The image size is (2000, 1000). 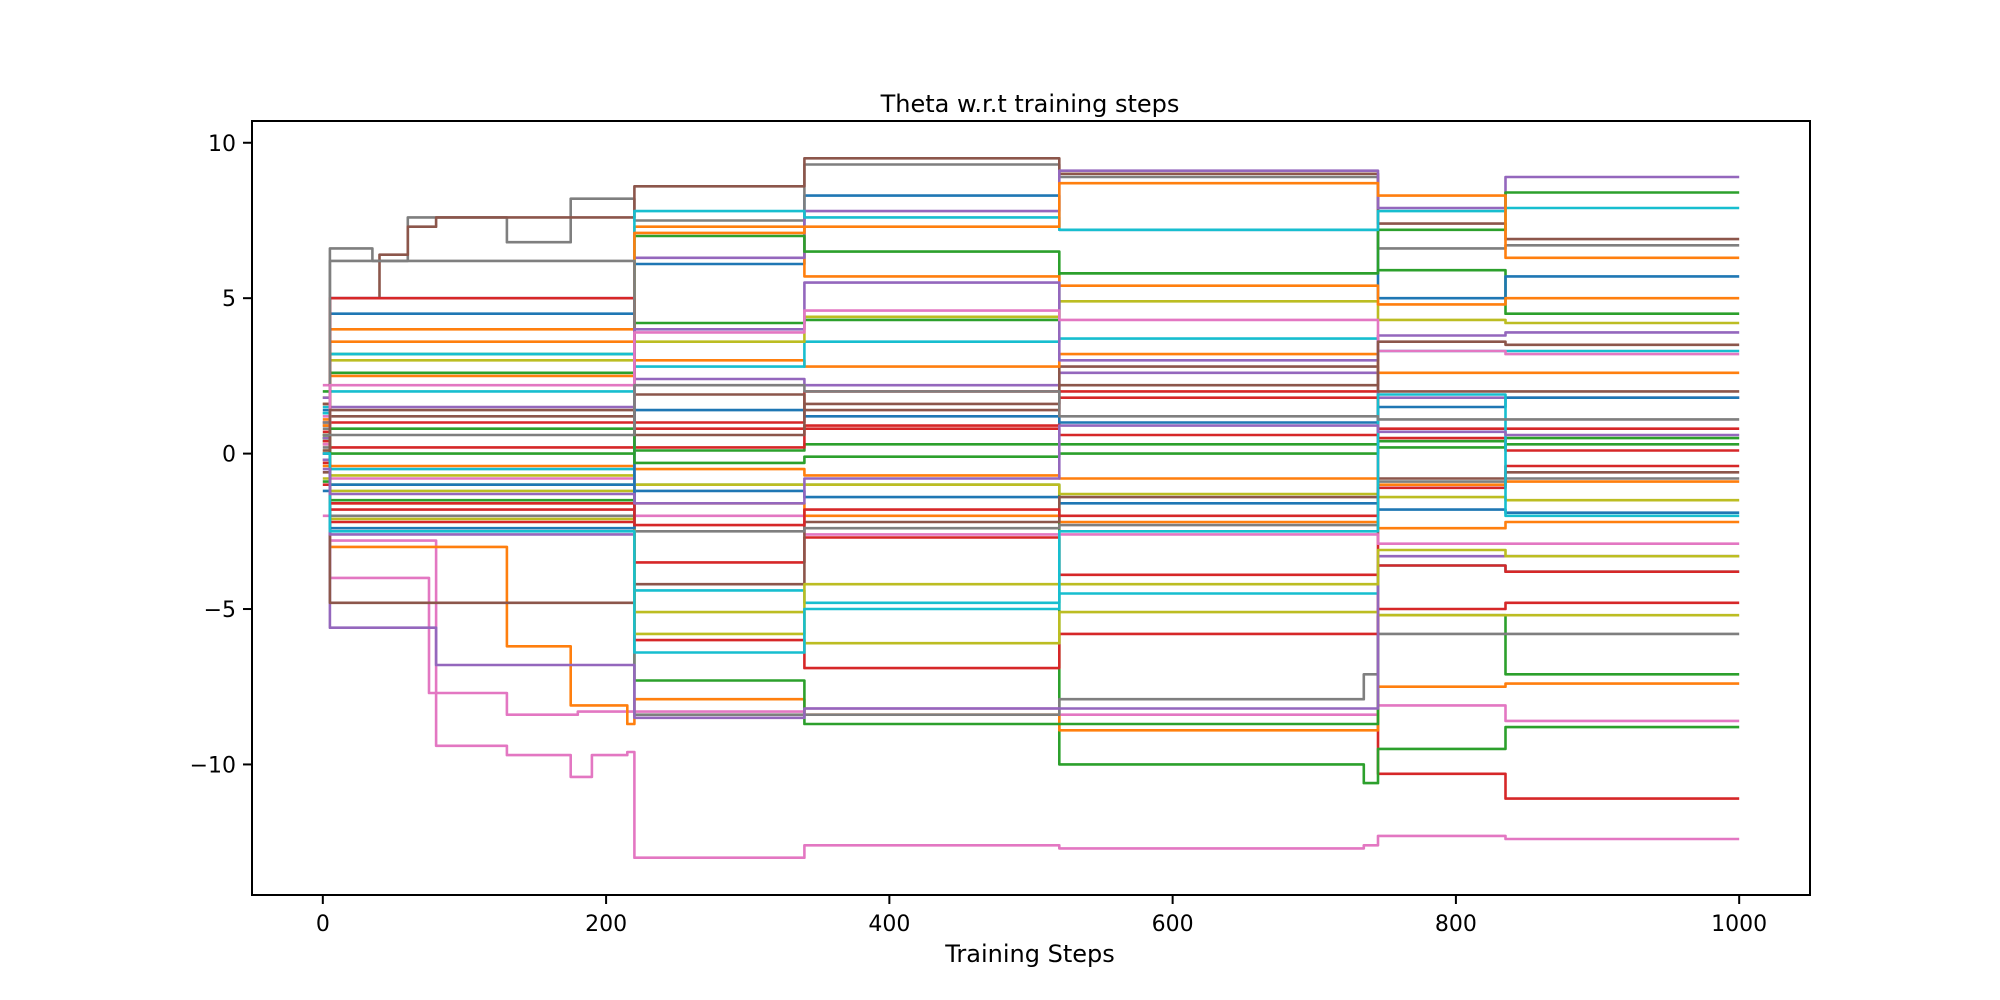 What do you see at coordinates (1173, 924) in the screenshot?
I see `x-tick-label: 600` at bounding box center [1173, 924].